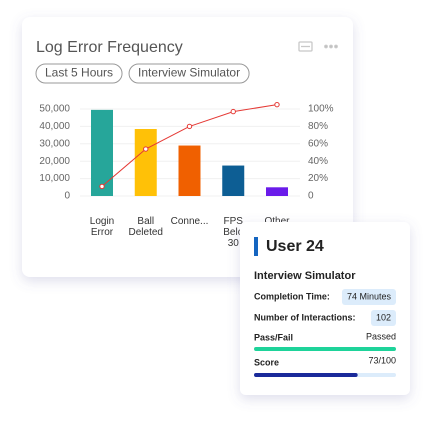 Image resolution: width=428 pixels, height=424 pixels. What do you see at coordinates (233, 232) in the screenshot?
I see `x-tick-label: FPS Belo 30` at bounding box center [233, 232].